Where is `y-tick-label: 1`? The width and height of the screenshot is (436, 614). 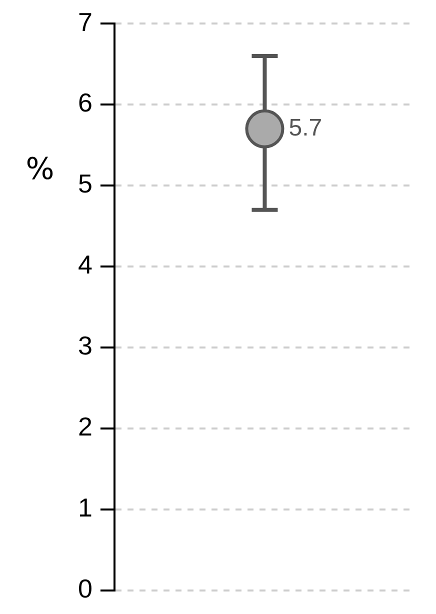 y-tick-label: 1 is located at coordinates (85, 507).